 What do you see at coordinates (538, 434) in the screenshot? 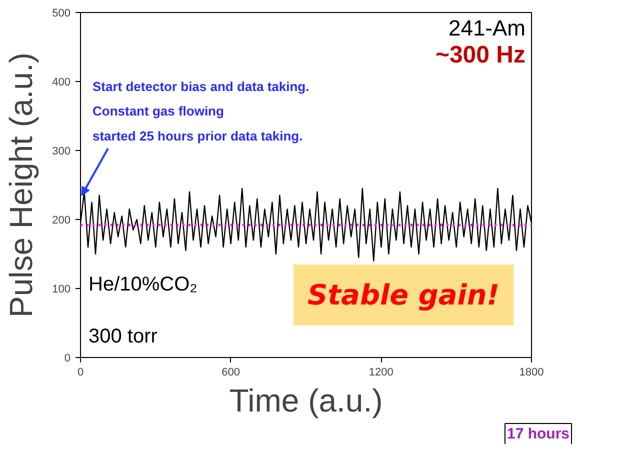
I see `text: 17 hours` at bounding box center [538, 434].